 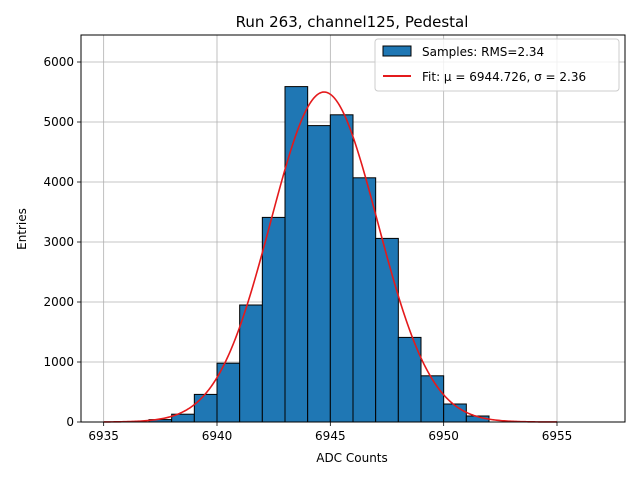 What do you see at coordinates (103, 436) in the screenshot?
I see `x-tick-label: 6935` at bounding box center [103, 436].